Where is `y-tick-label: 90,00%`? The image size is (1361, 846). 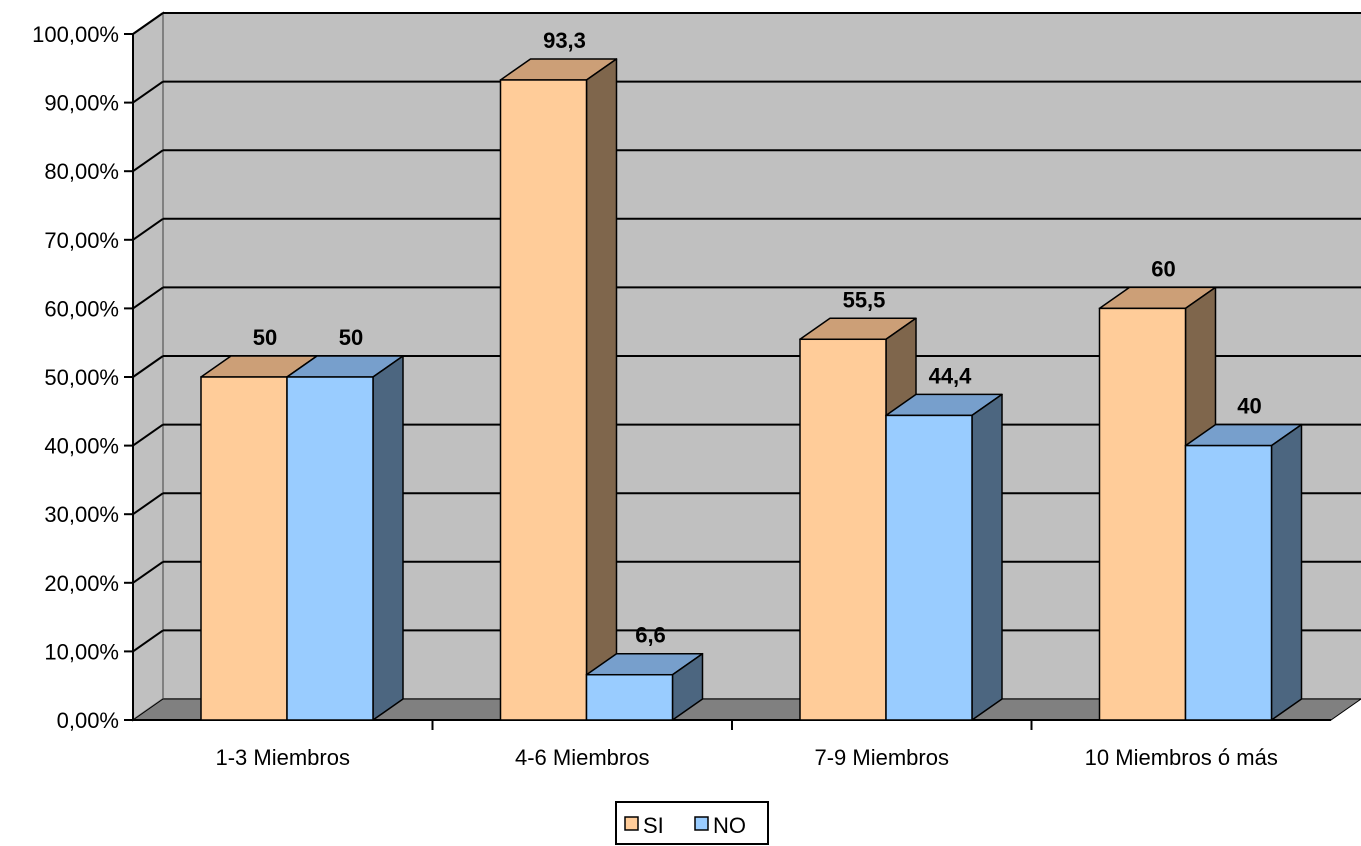
y-tick-label: 90,00% is located at coordinates (81, 103).